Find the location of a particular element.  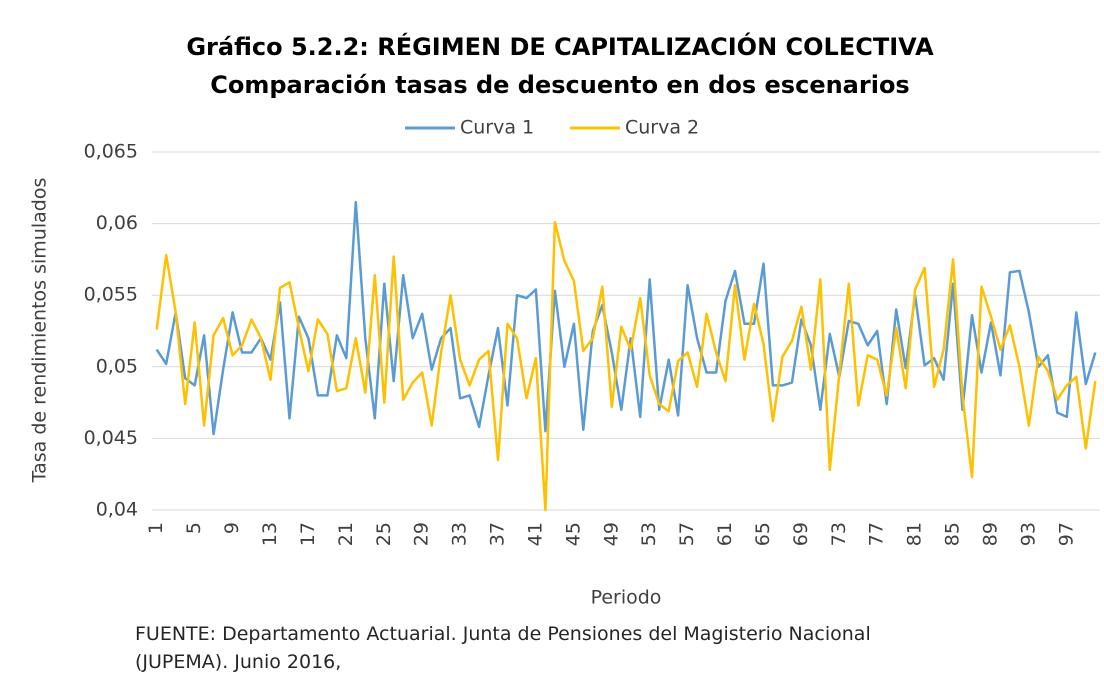

x-tick-label: 73 is located at coordinates (839, 534).